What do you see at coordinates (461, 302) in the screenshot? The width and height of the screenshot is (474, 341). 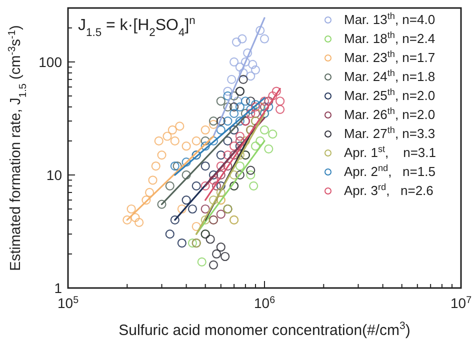 I see `x-tick-label: 10$^{7}$` at bounding box center [461, 302].